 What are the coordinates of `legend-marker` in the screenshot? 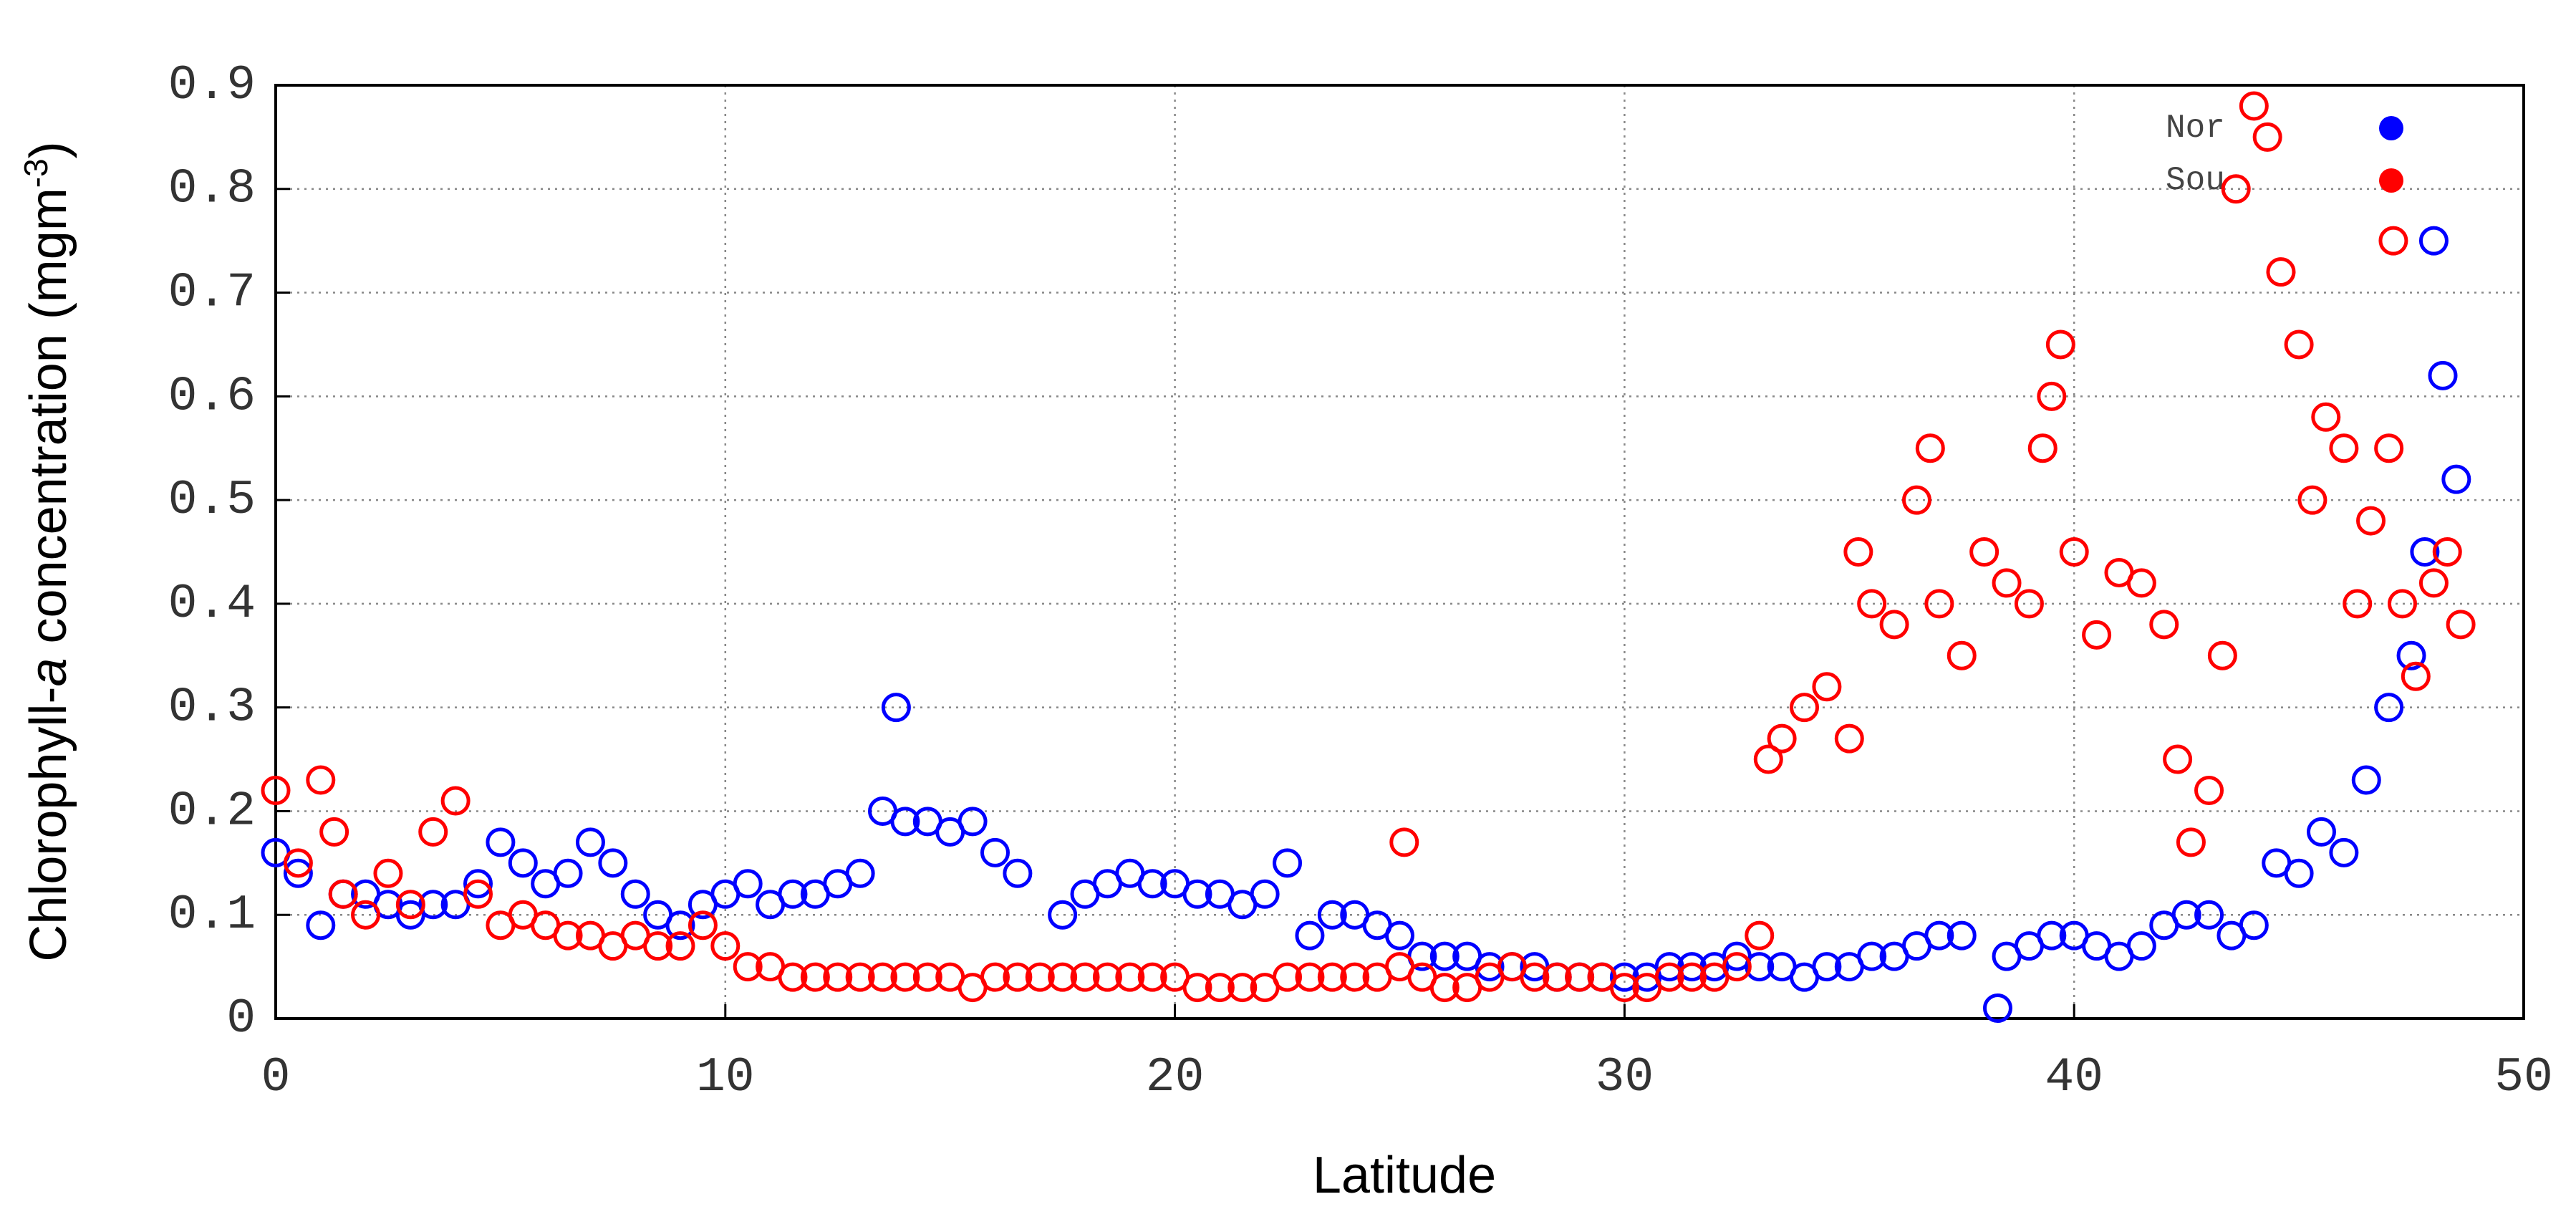 It's located at (2391, 128).